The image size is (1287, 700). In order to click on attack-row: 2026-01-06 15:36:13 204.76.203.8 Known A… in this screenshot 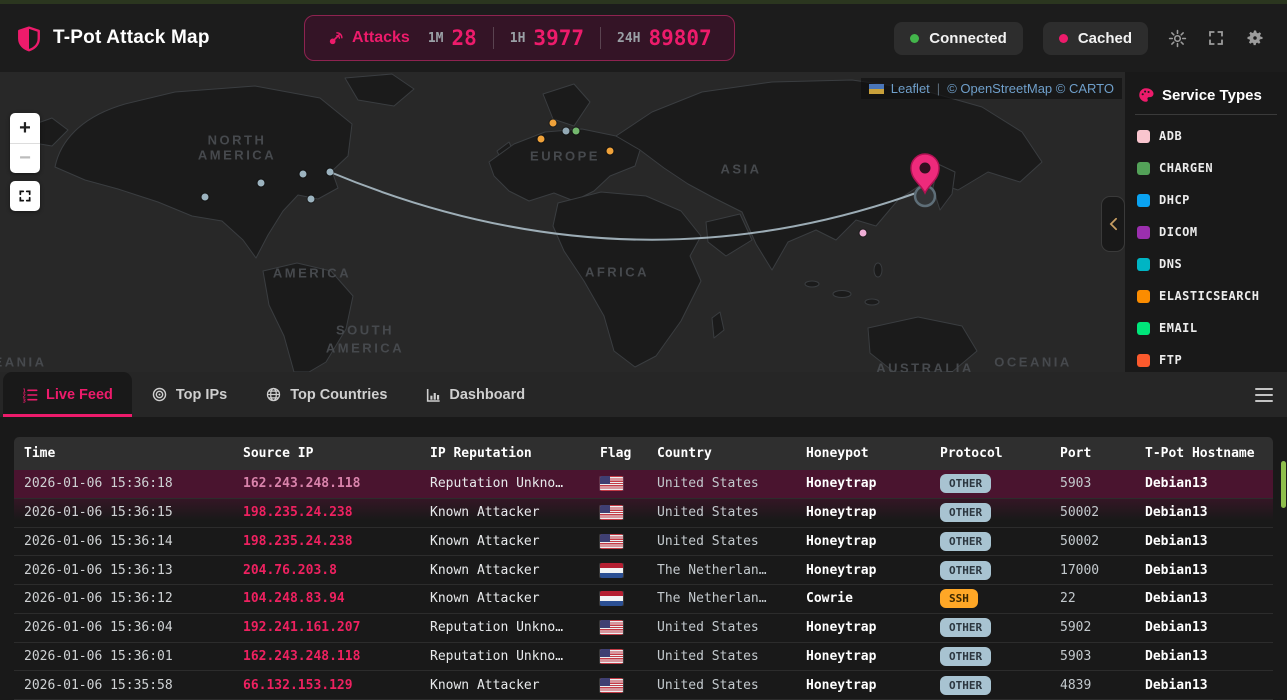, I will do `click(643, 570)`.